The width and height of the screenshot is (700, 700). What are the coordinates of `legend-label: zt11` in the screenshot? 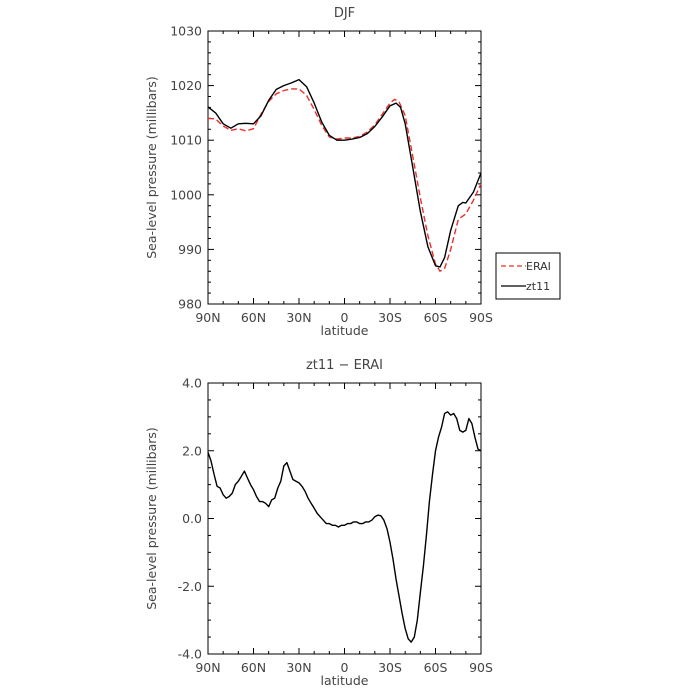 It's located at (538, 286).